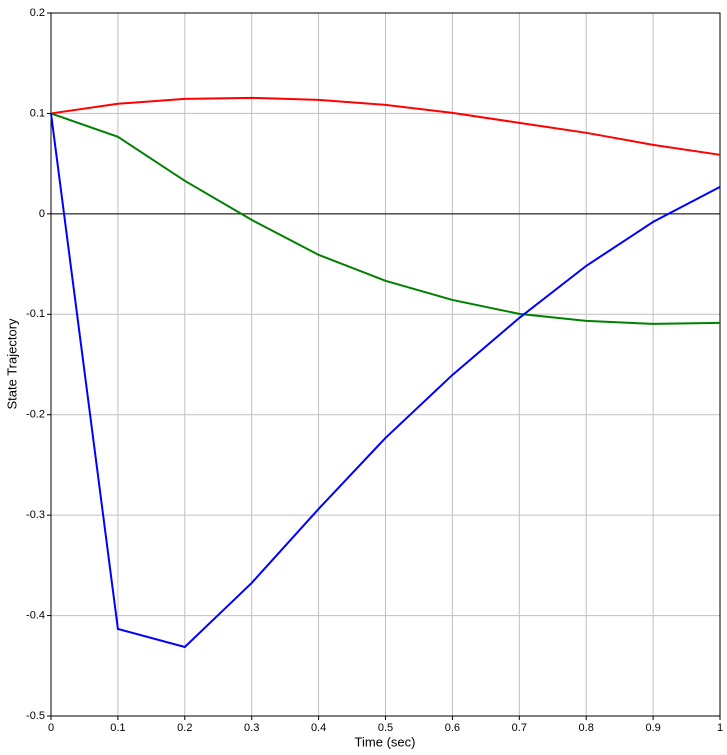 This screenshot has width=727, height=755. What do you see at coordinates (117, 728) in the screenshot?
I see `x-tick-label: 0.1` at bounding box center [117, 728].